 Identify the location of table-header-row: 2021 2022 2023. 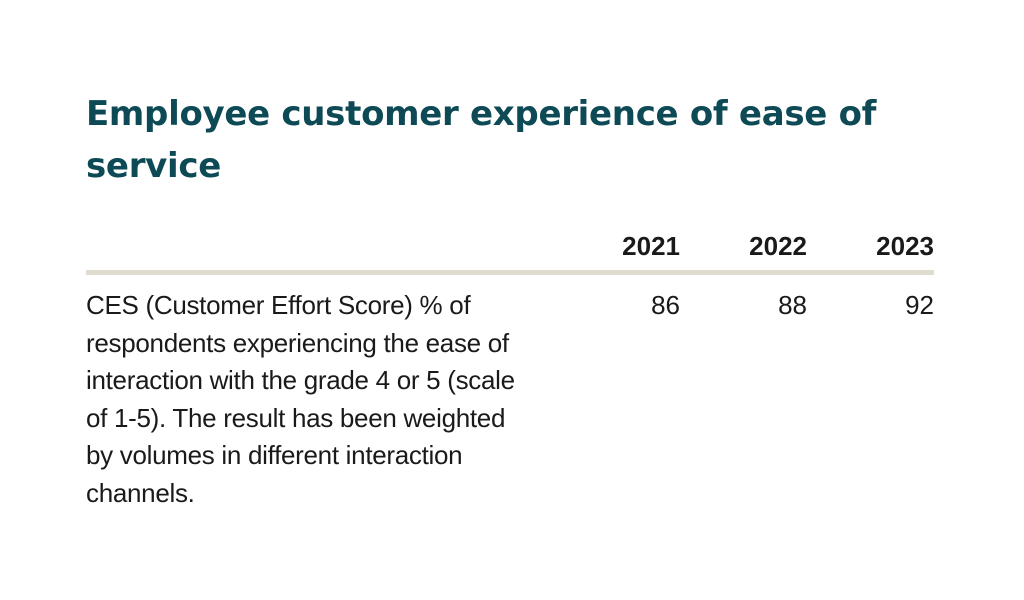
(510, 248).